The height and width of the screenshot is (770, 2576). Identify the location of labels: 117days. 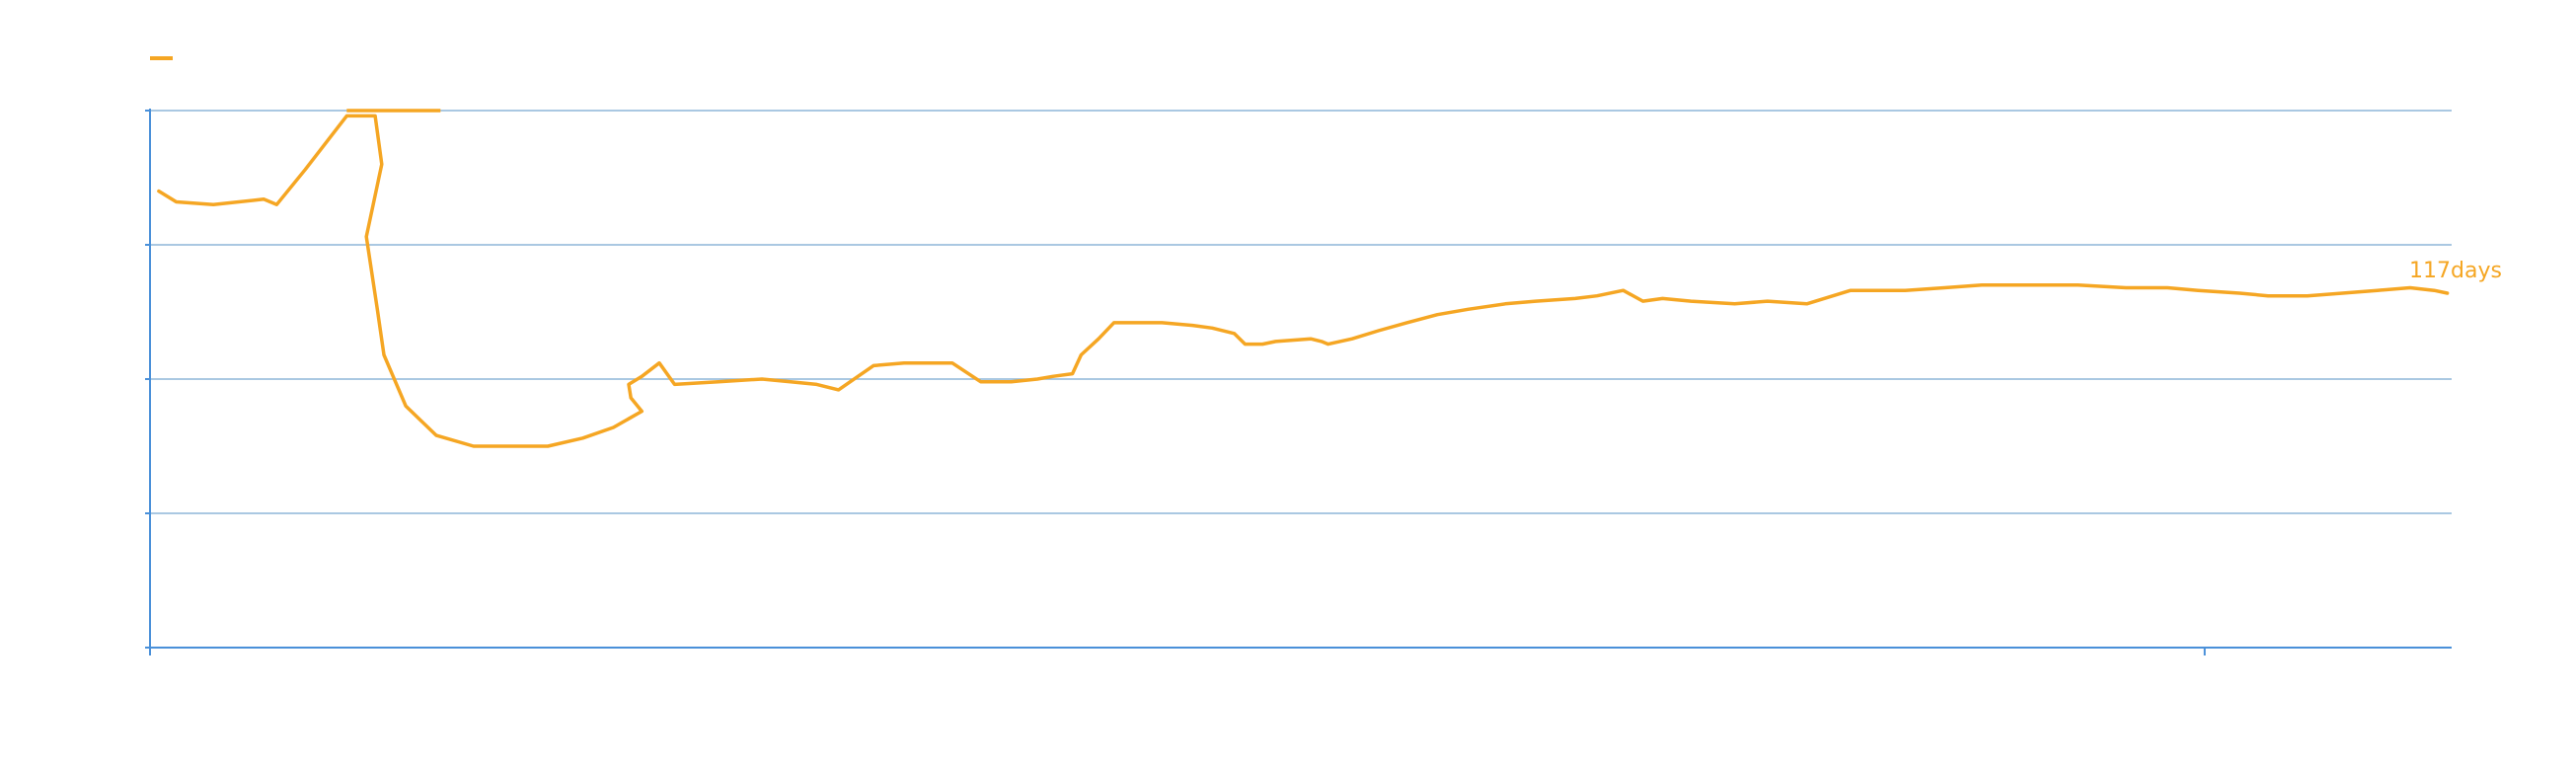
(2455, 271).